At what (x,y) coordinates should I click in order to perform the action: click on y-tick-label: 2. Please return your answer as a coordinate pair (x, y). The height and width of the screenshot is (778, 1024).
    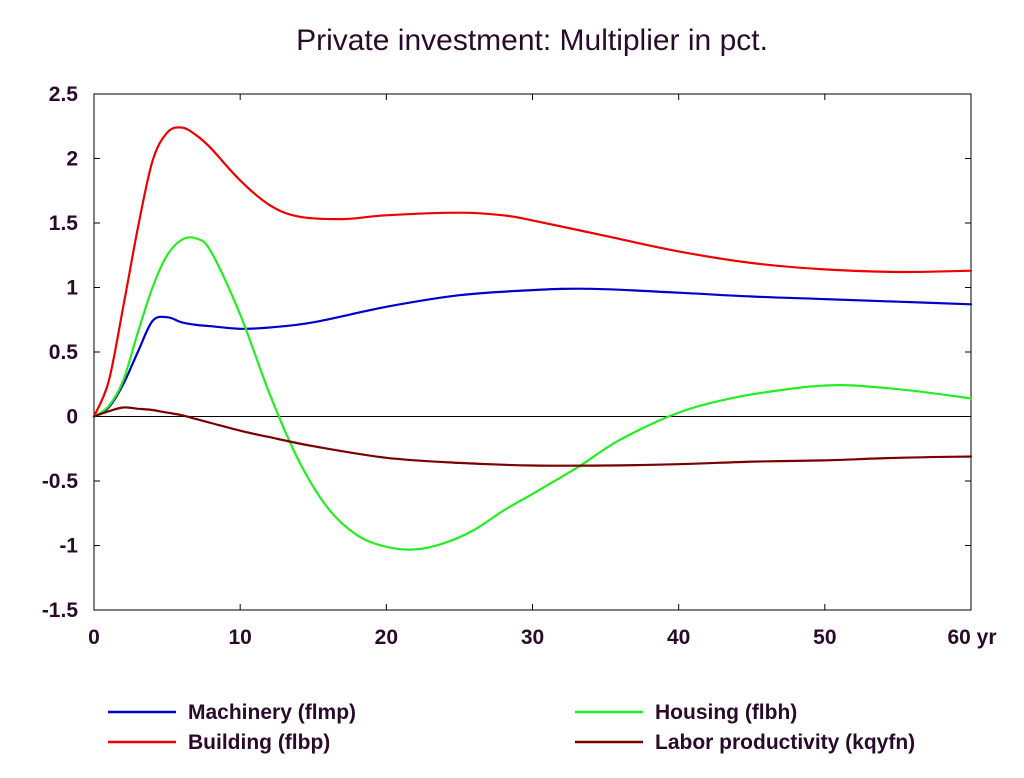
    Looking at the image, I should click on (72, 159).